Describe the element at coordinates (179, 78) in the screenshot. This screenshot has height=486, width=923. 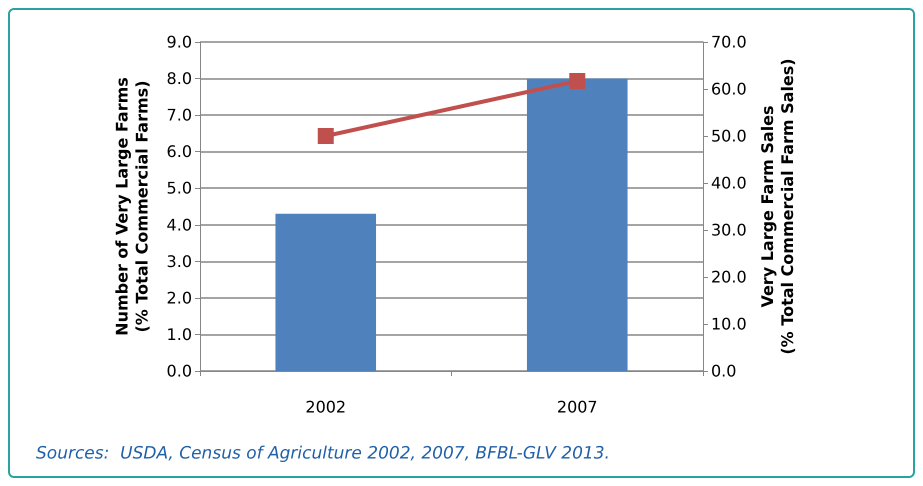
I see `y-tick-label: 8.0` at that location.